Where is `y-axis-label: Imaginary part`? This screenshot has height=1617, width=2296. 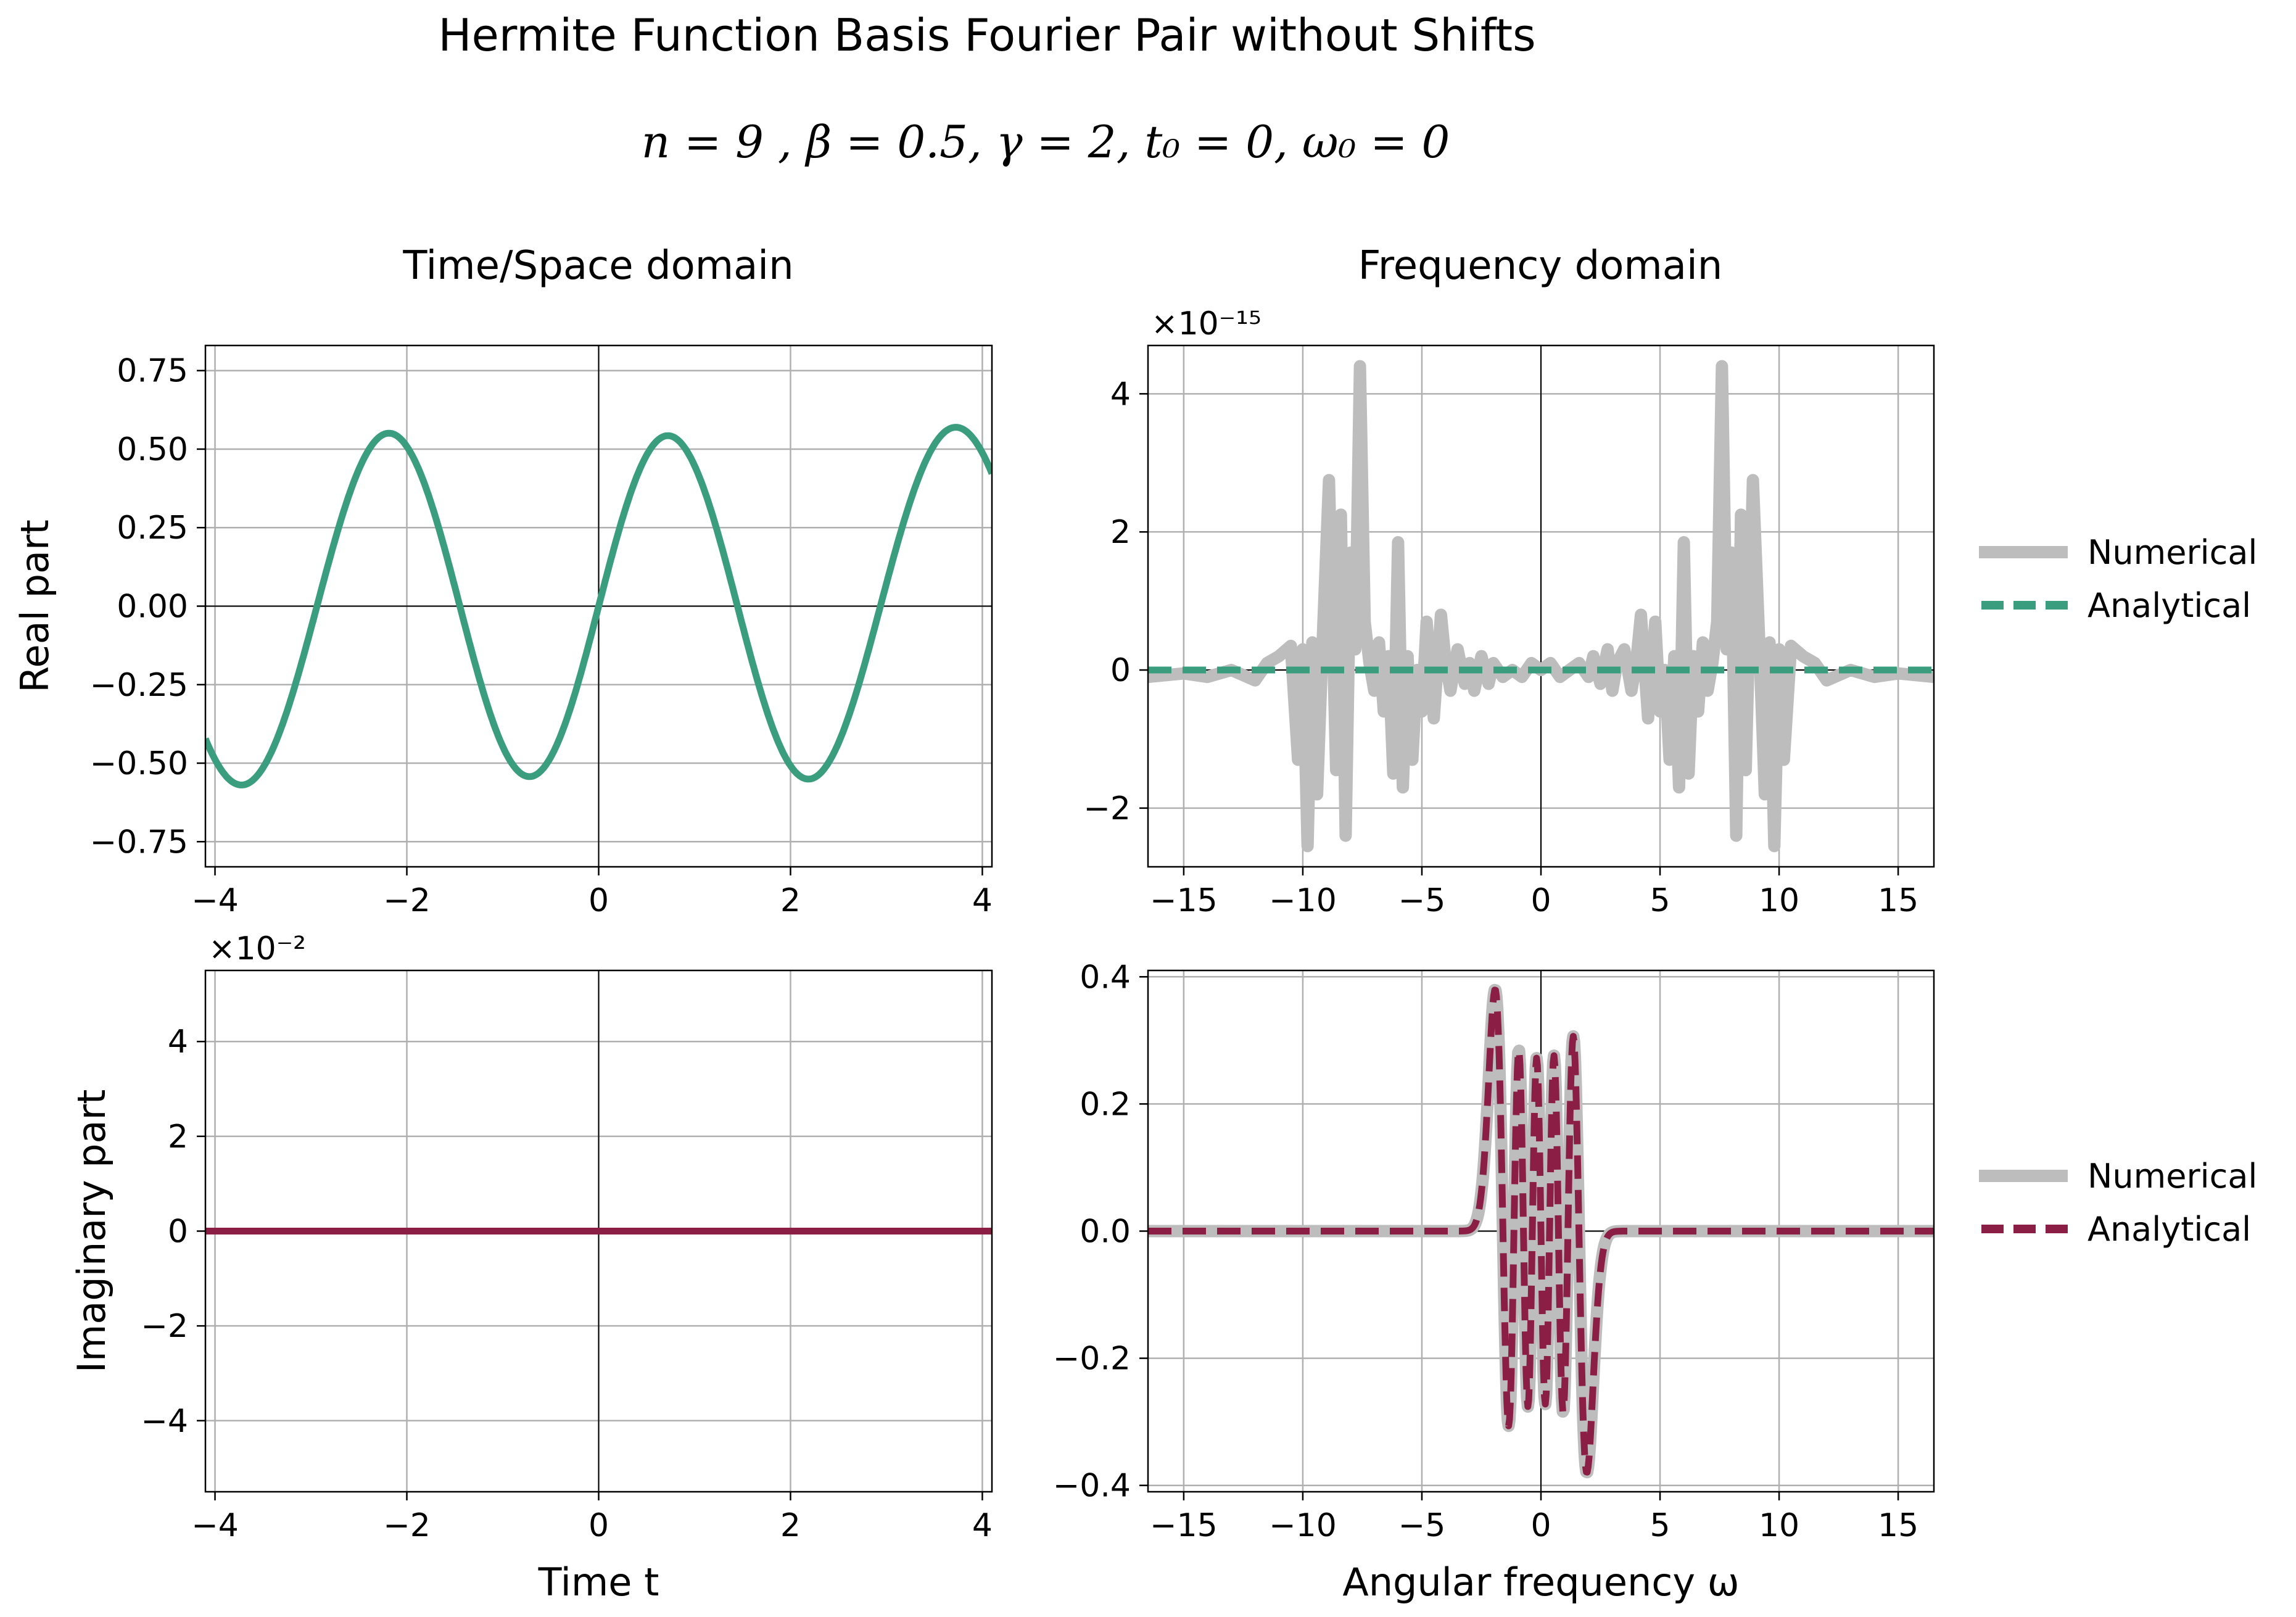 y-axis-label: Imaginary part is located at coordinates (91, 1231).